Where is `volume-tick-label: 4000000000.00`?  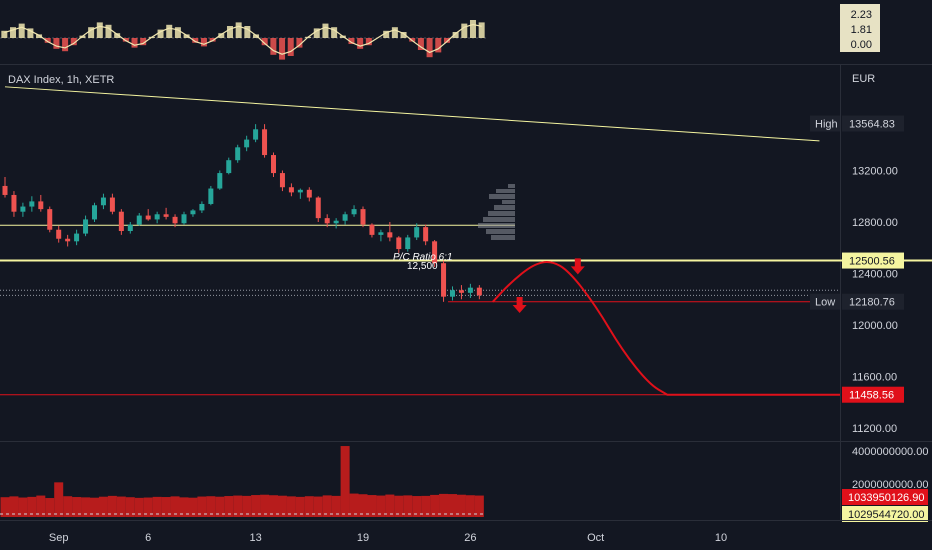 volume-tick-label: 4000000000.00 is located at coordinates (890, 452).